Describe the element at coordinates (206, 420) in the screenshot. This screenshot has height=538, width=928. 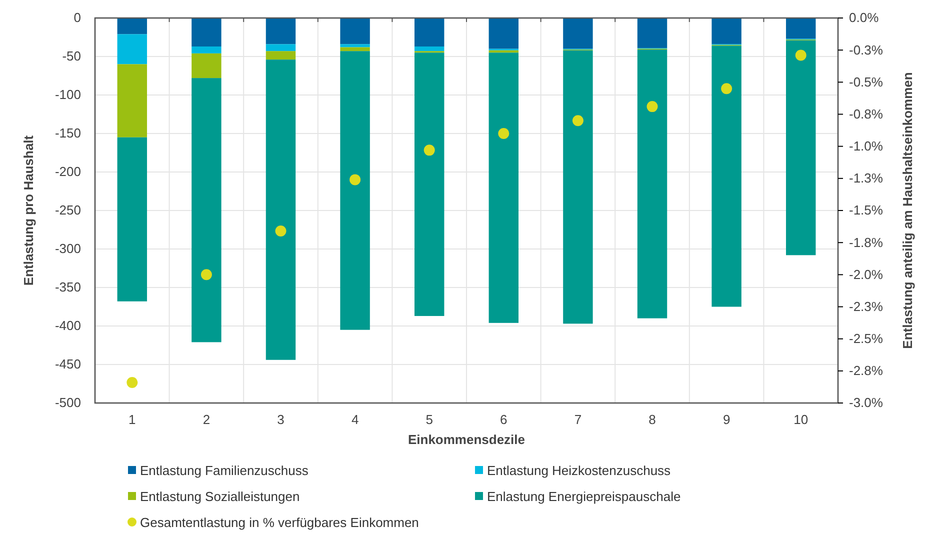
I see `x-tick-label: 2` at that location.